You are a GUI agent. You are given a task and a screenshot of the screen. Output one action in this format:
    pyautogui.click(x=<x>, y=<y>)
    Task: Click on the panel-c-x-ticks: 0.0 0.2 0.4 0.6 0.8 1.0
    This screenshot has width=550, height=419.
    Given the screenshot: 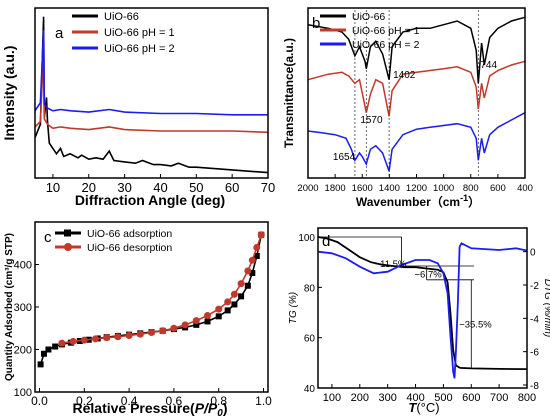 What is the action you would take?
    pyautogui.click(x=151, y=398)
    